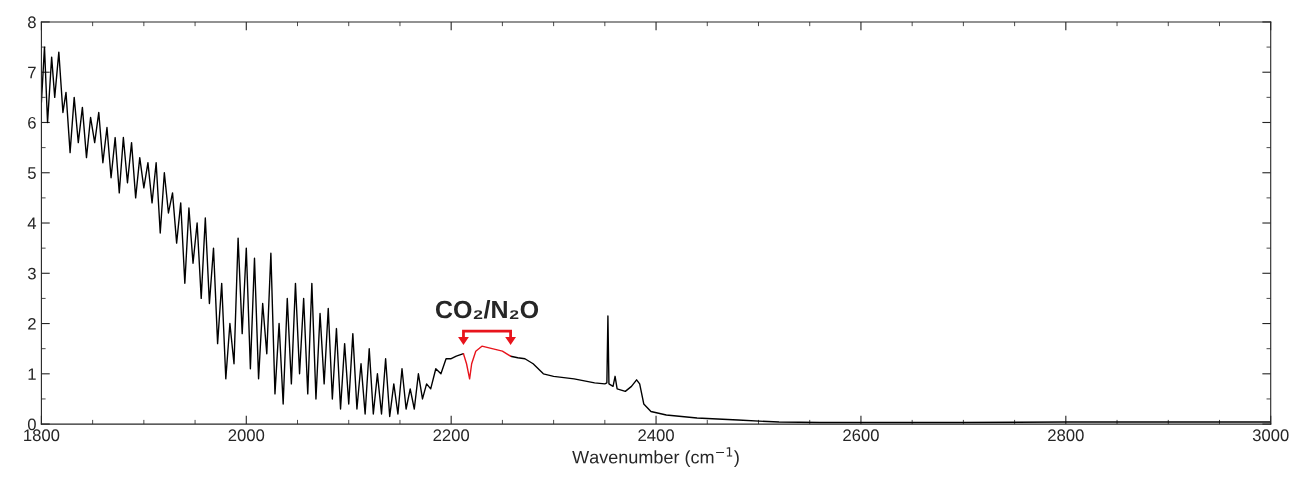  What do you see at coordinates (32, 223) in the screenshot?
I see `y-tick-label: 4` at bounding box center [32, 223].